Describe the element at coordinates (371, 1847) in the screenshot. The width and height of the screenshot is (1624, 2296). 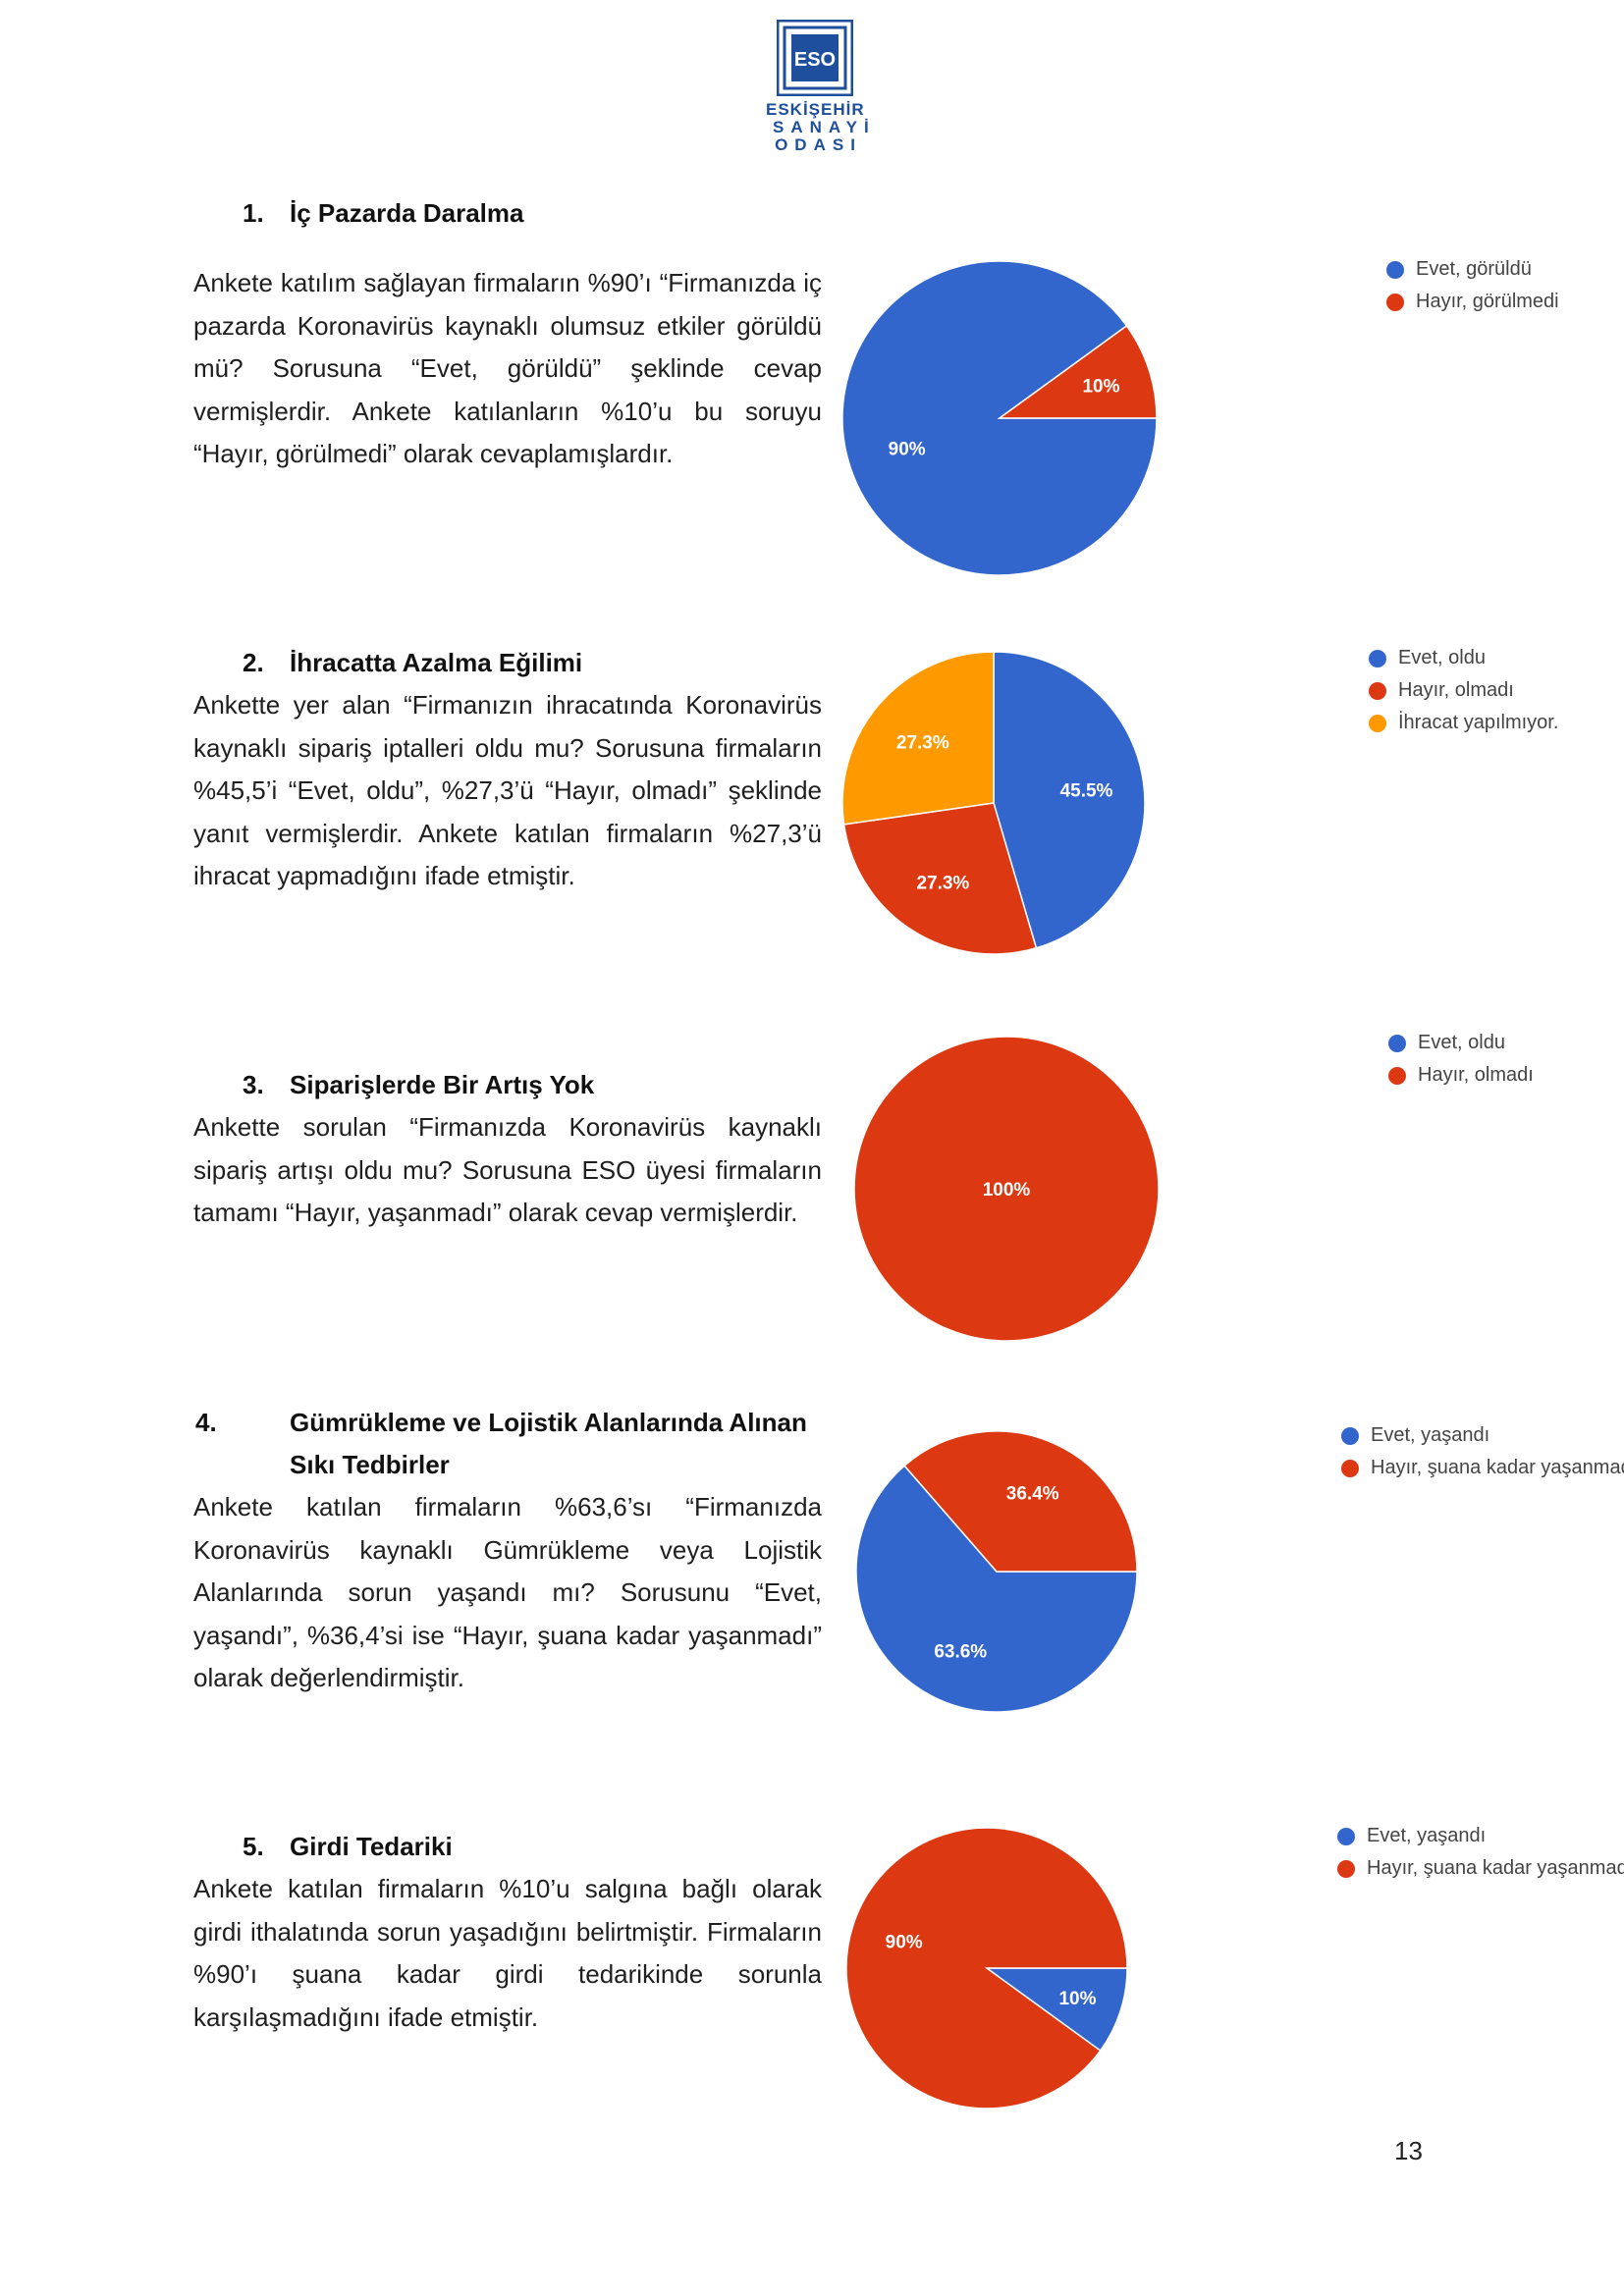
I see `section-title: Girdi Tedariki` at that location.